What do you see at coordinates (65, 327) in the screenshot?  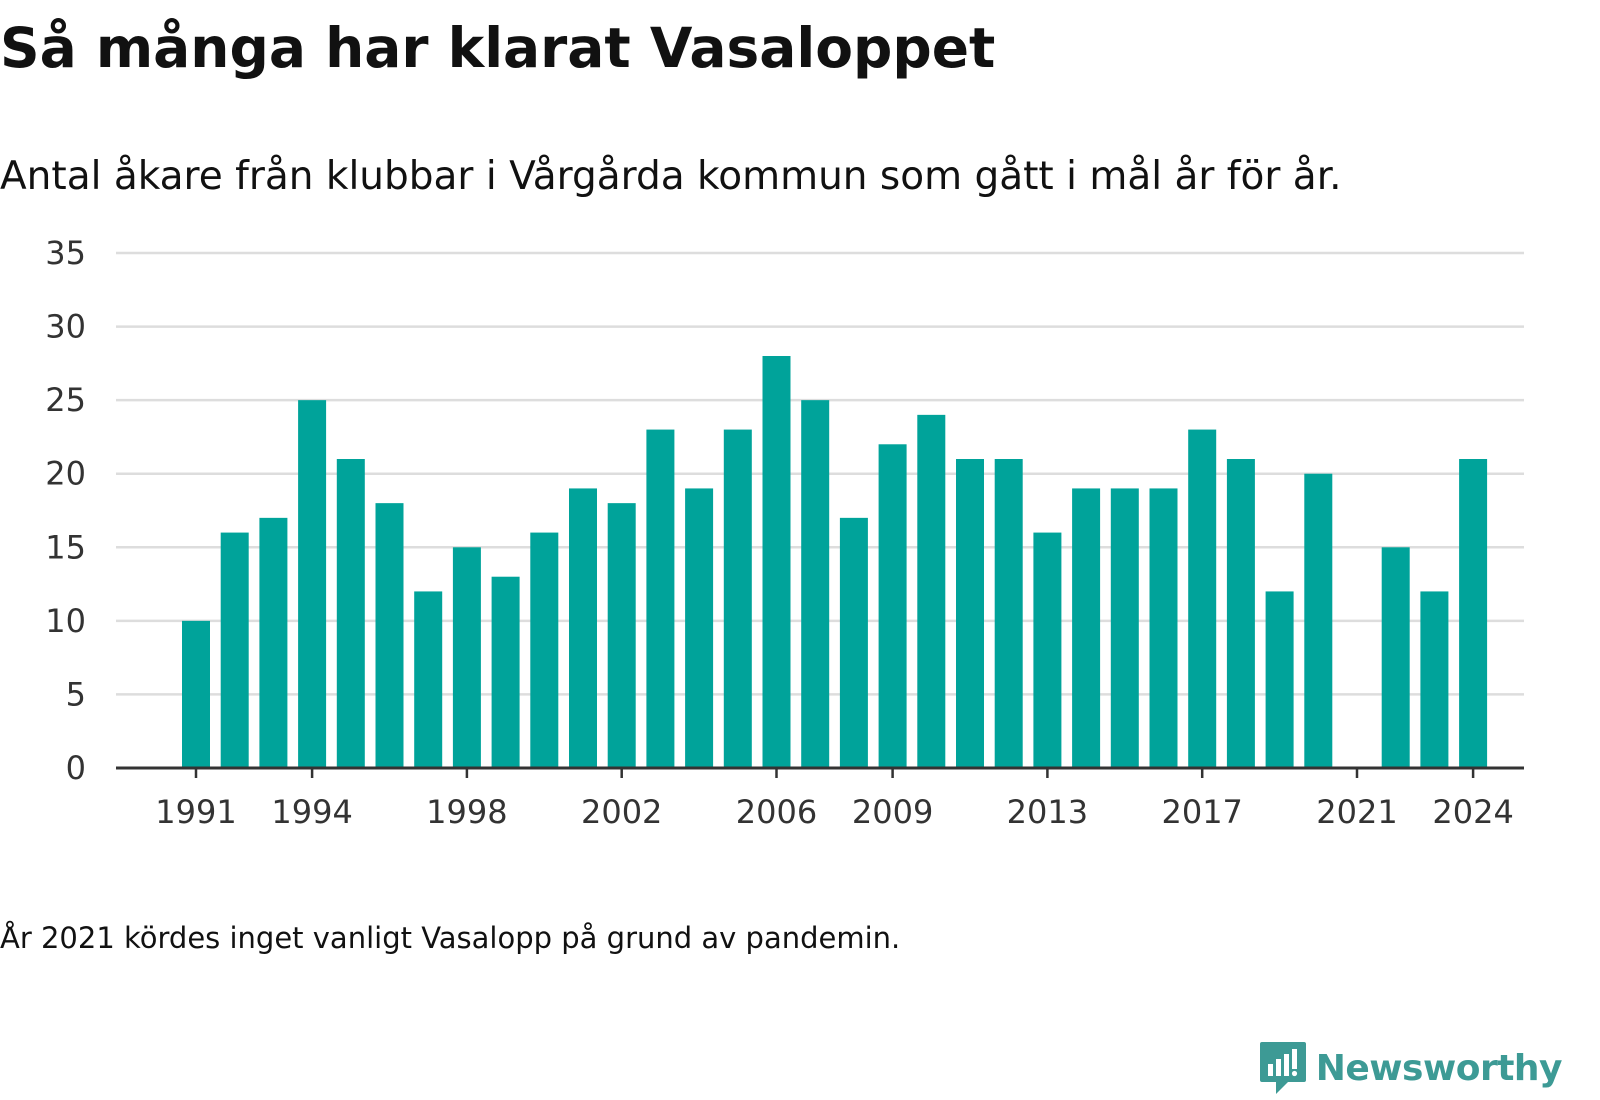 I see `y-tick-label: 30` at bounding box center [65, 327].